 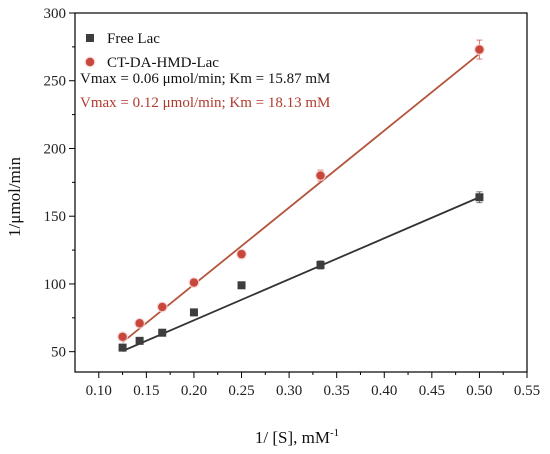 I want to click on y-tick-label: 150, so click(x=55, y=217).